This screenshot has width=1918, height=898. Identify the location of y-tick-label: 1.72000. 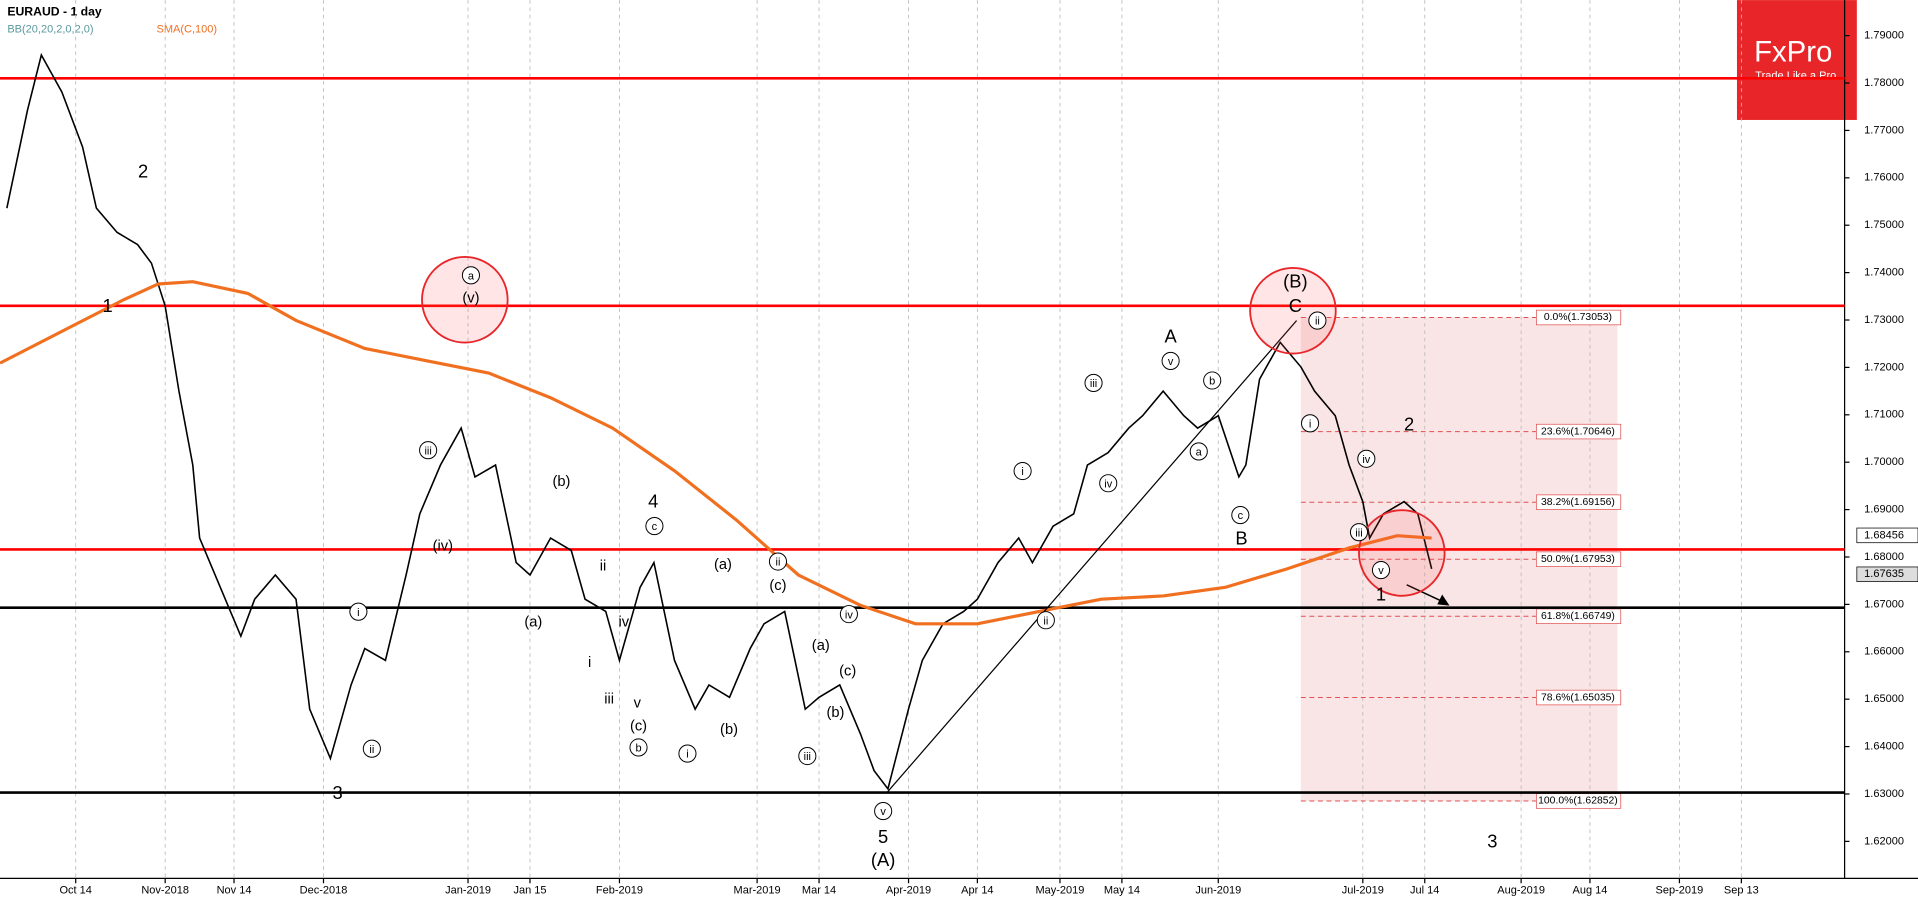
(1884, 367).